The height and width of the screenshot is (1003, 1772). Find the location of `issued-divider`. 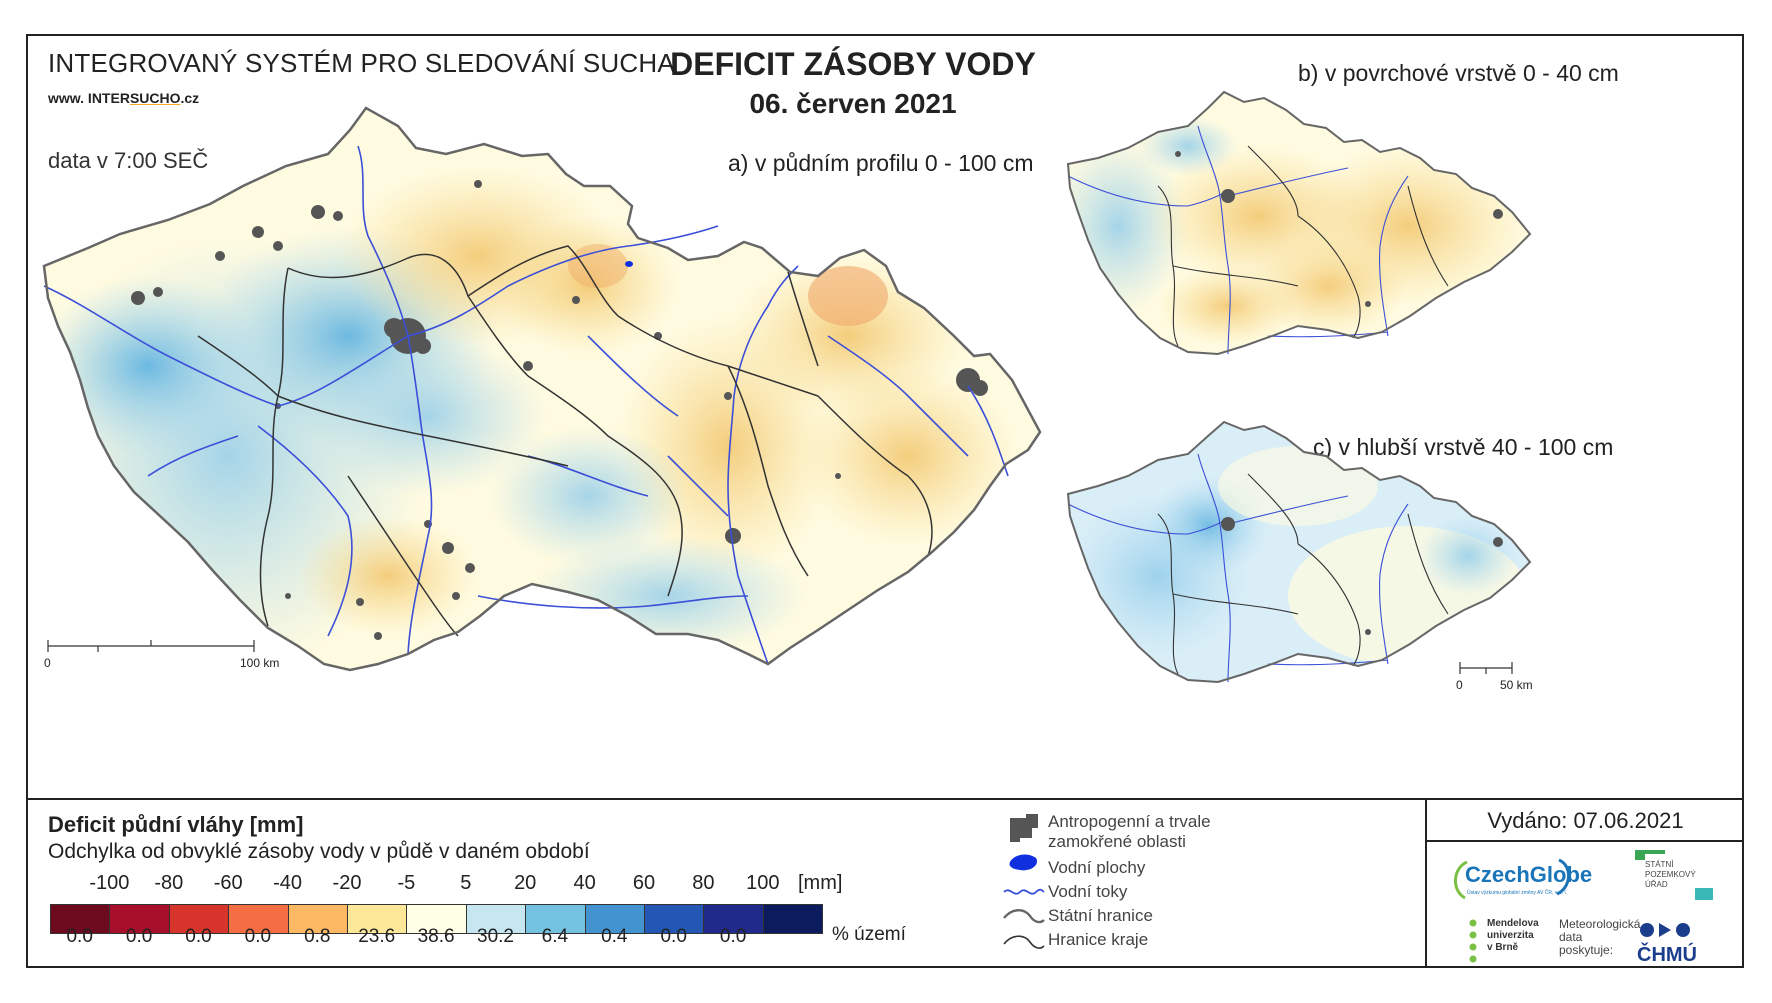

issued-divider is located at coordinates (1585, 841).